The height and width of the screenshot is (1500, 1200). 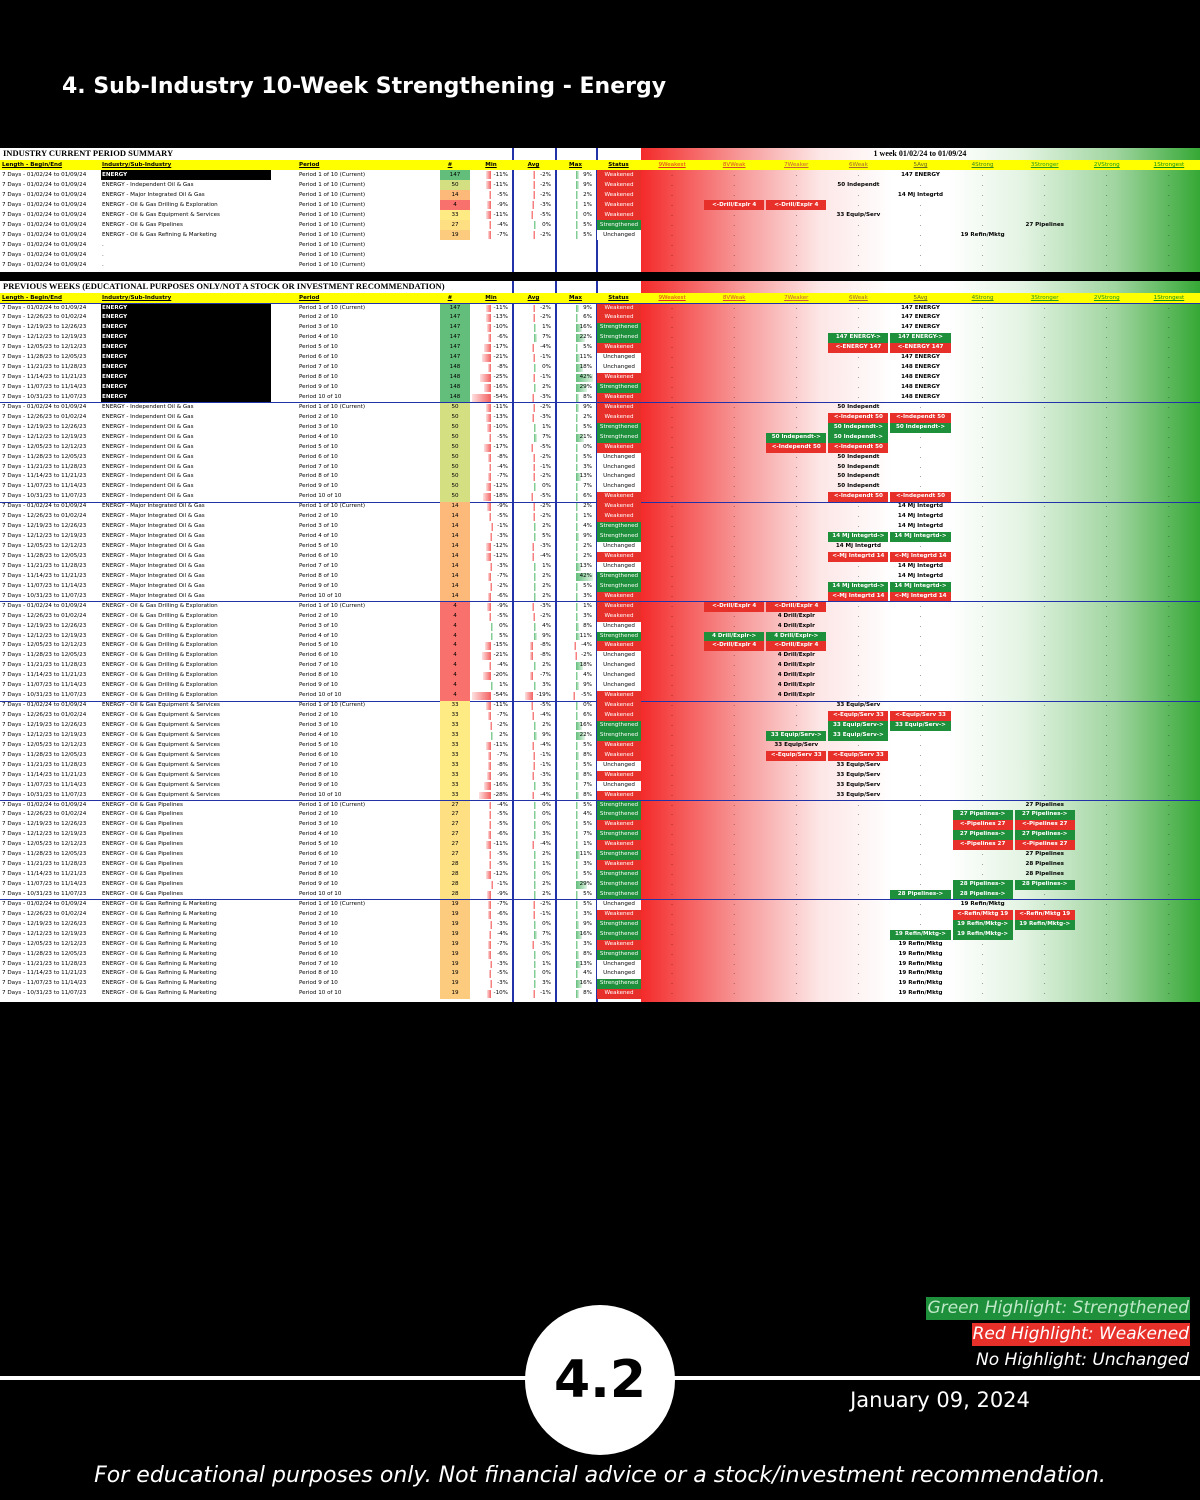 What do you see at coordinates (503, 685) in the screenshot?
I see `percent-cell: 1%` at bounding box center [503, 685].